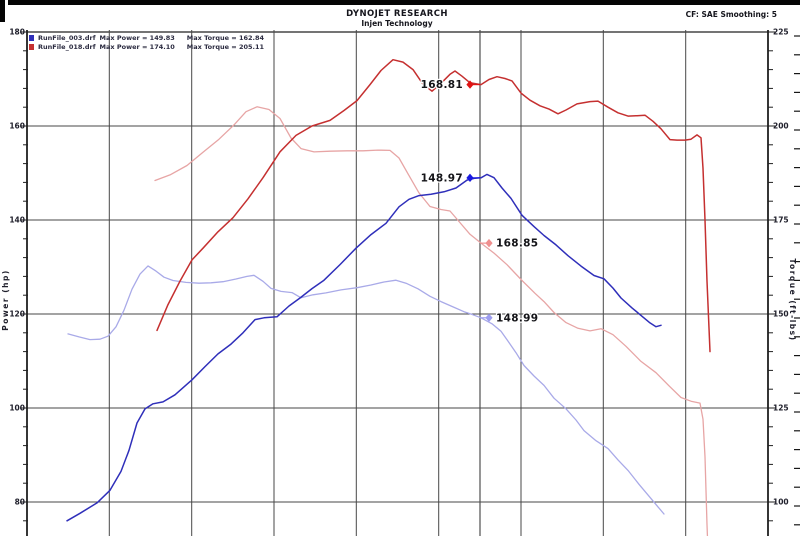 This screenshot has width=800, height=536. I want to click on right-tick-label: 150, so click(781, 314).